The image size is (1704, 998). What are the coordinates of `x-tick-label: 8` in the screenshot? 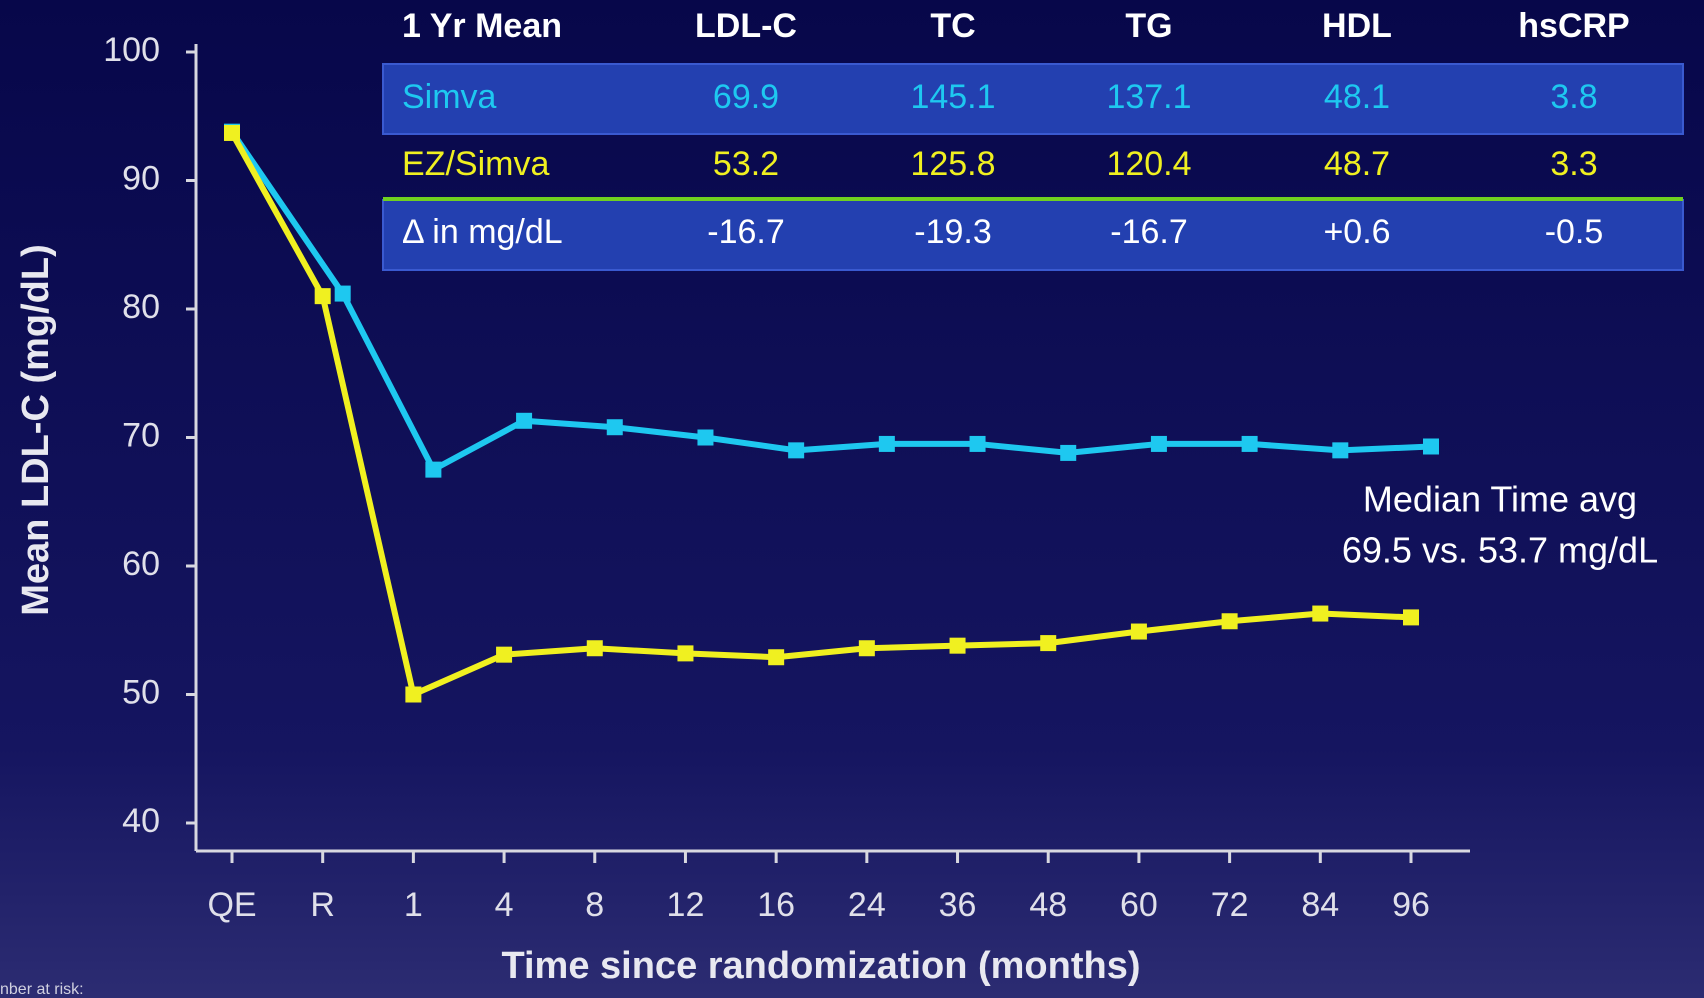 It's located at (594, 905).